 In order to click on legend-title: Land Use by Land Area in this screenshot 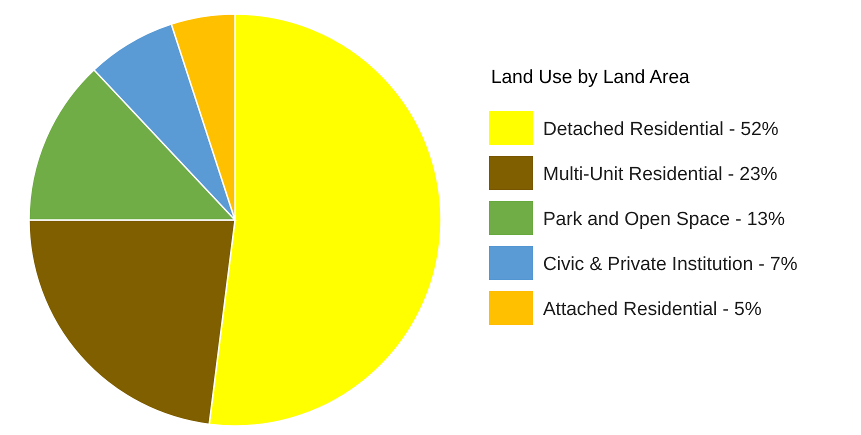, I will do `click(590, 77)`.